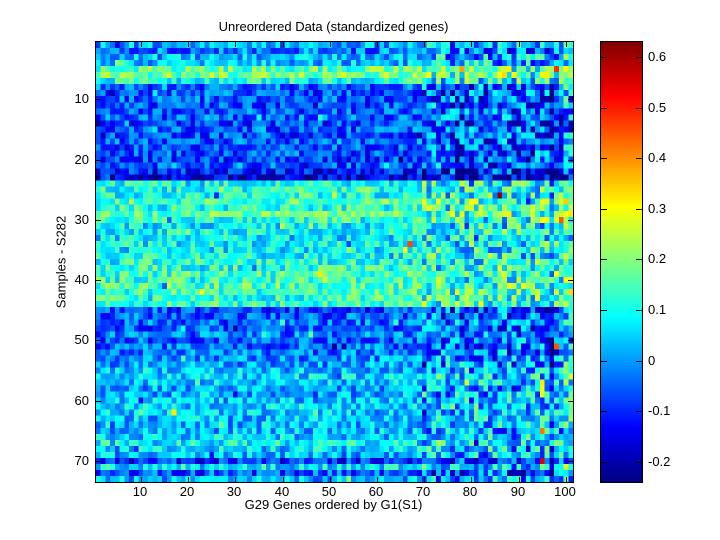  I want to click on y-axis-label: Samples - S282, so click(61, 262).